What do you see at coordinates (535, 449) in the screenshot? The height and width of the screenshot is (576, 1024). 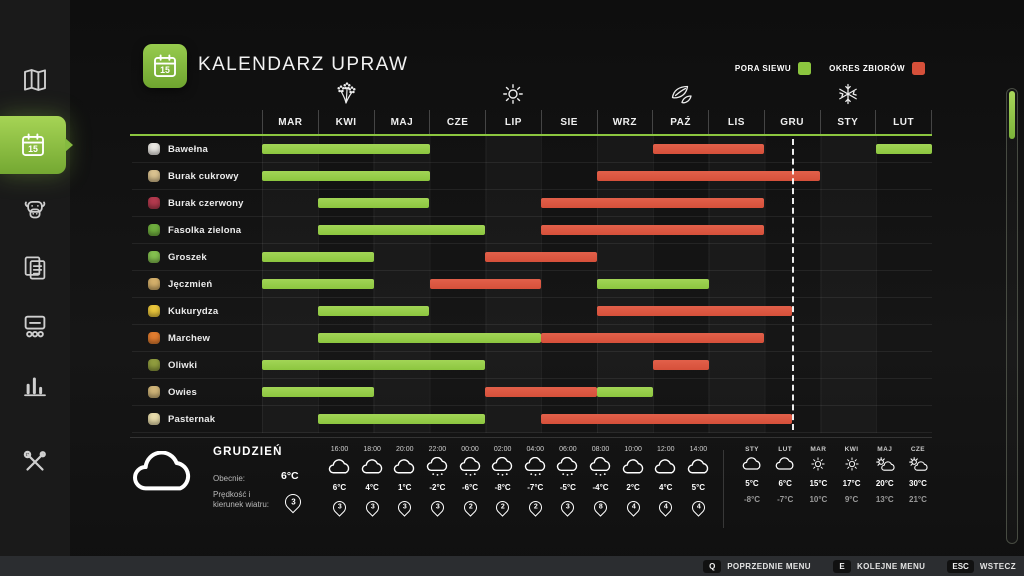 I see `forecast-time: 04:00` at bounding box center [535, 449].